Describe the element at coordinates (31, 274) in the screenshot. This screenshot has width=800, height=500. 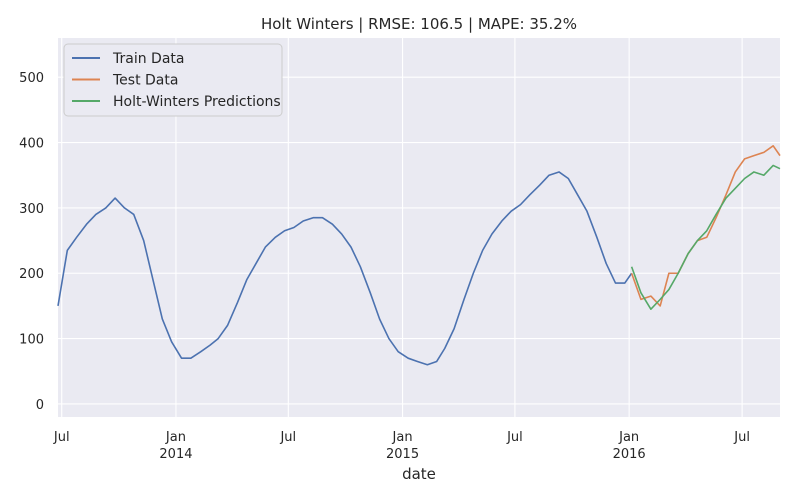
I see `y-tick-label: 200` at that location.